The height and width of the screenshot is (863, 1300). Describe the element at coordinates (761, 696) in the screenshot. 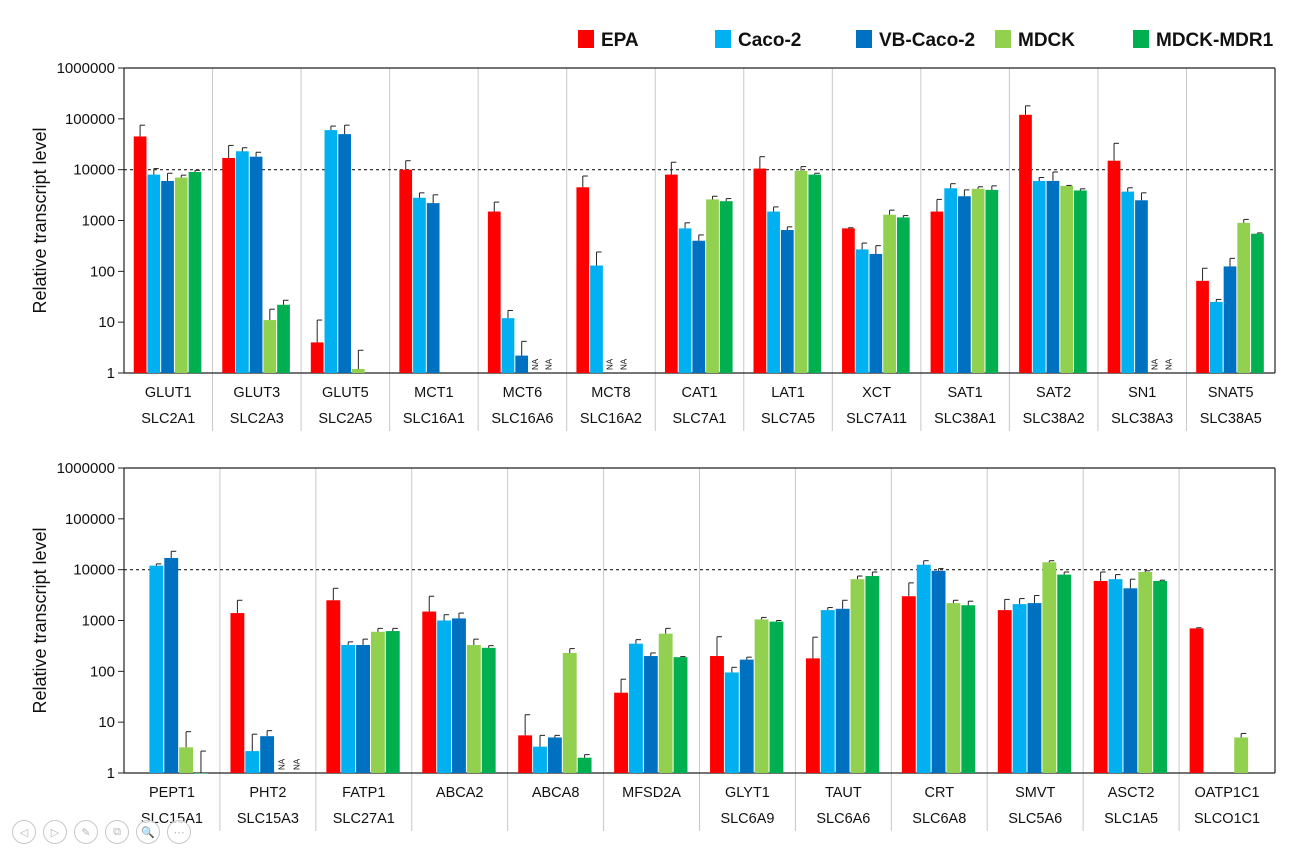

I see `bar-glyt1-mdck` at that location.